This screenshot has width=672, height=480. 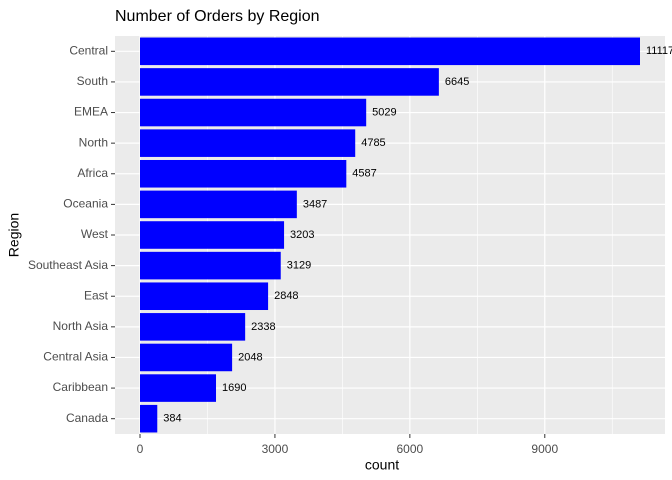 I want to click on y-tick-label: Canada, so click(x=87, y=418).